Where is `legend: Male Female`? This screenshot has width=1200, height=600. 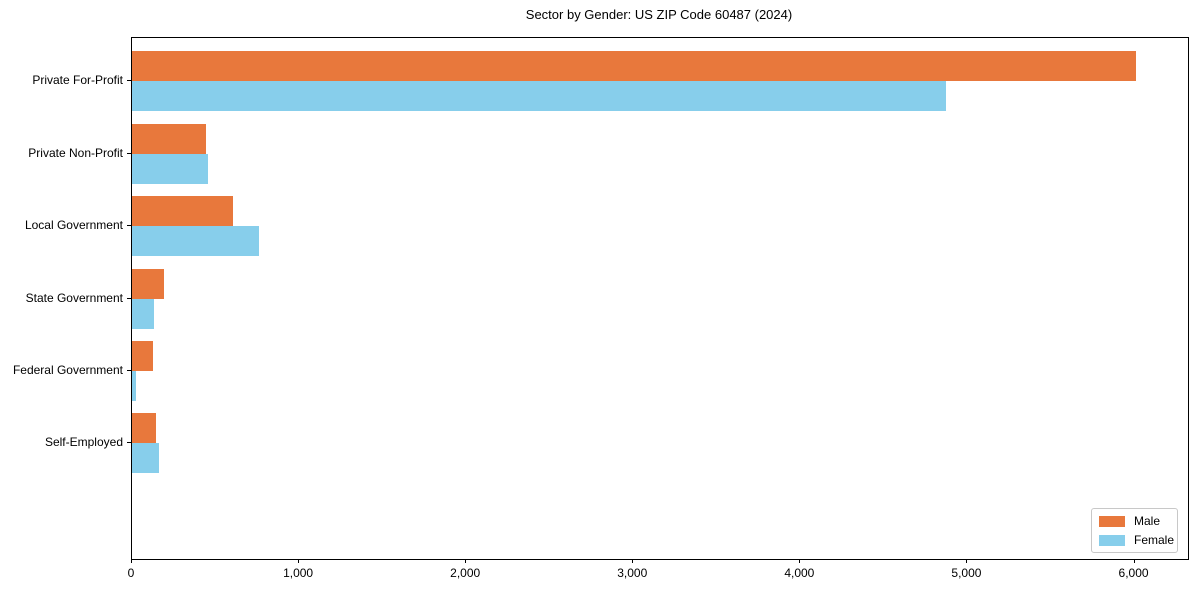
legend: Male Female is located at coordinates (1134, 530).